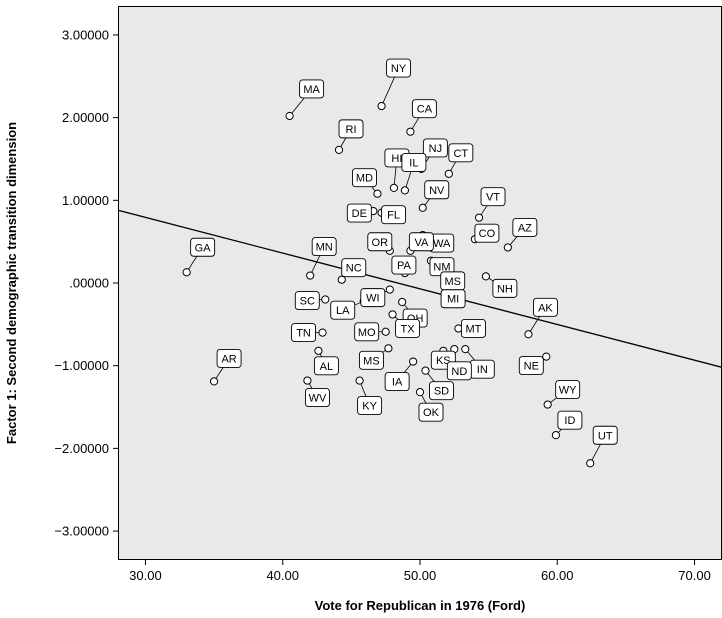  Describe the element at coordinates (420, 605) in the screenshot. I see `x-axis-title: Vote for Republican in 1976 (Ford)` at that location.